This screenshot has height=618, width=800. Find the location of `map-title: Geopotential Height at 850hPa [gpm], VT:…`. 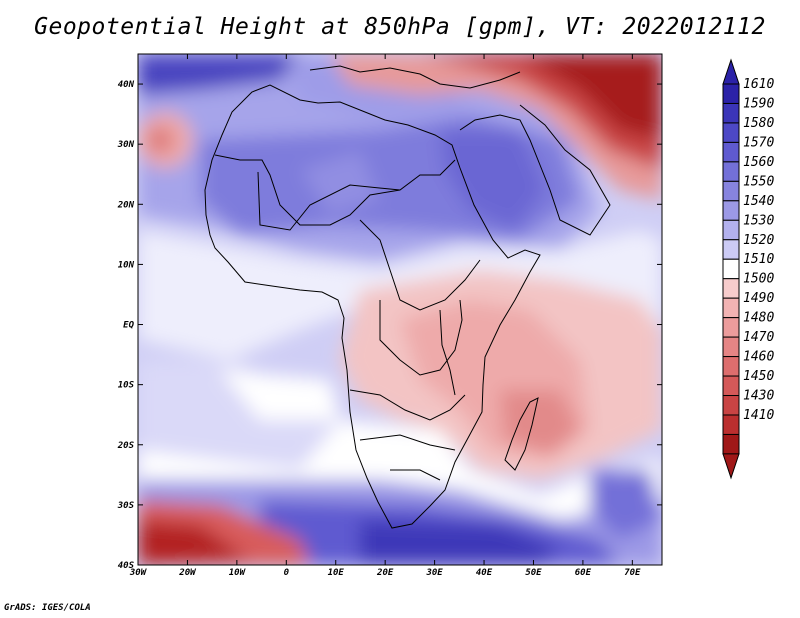

map-title: Geopotential Height at 850hPa [gpm], VT:… is located at coordinates (400, 27).